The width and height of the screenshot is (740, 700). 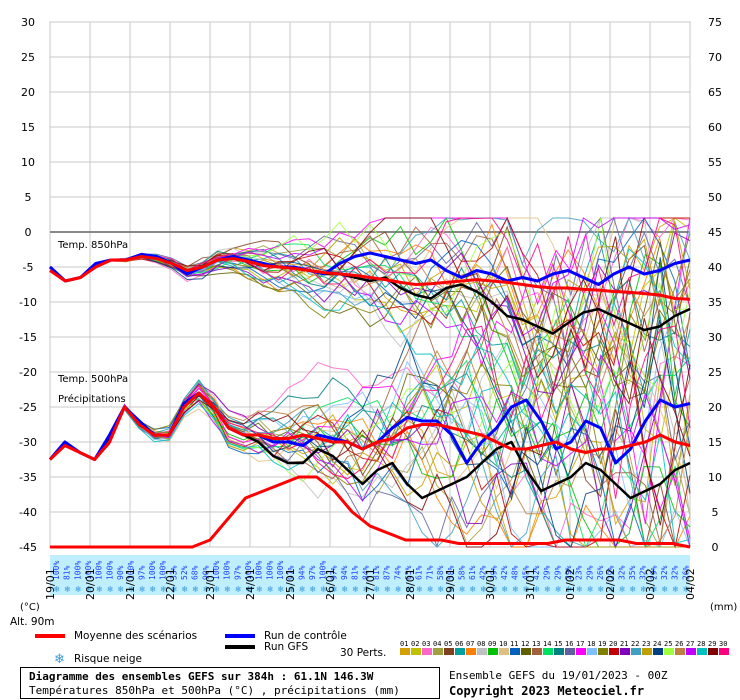 What do you see at coordinates (503, 644) in the screenshot?
I see `pert-number: 10` at bounding box center [503, 644].